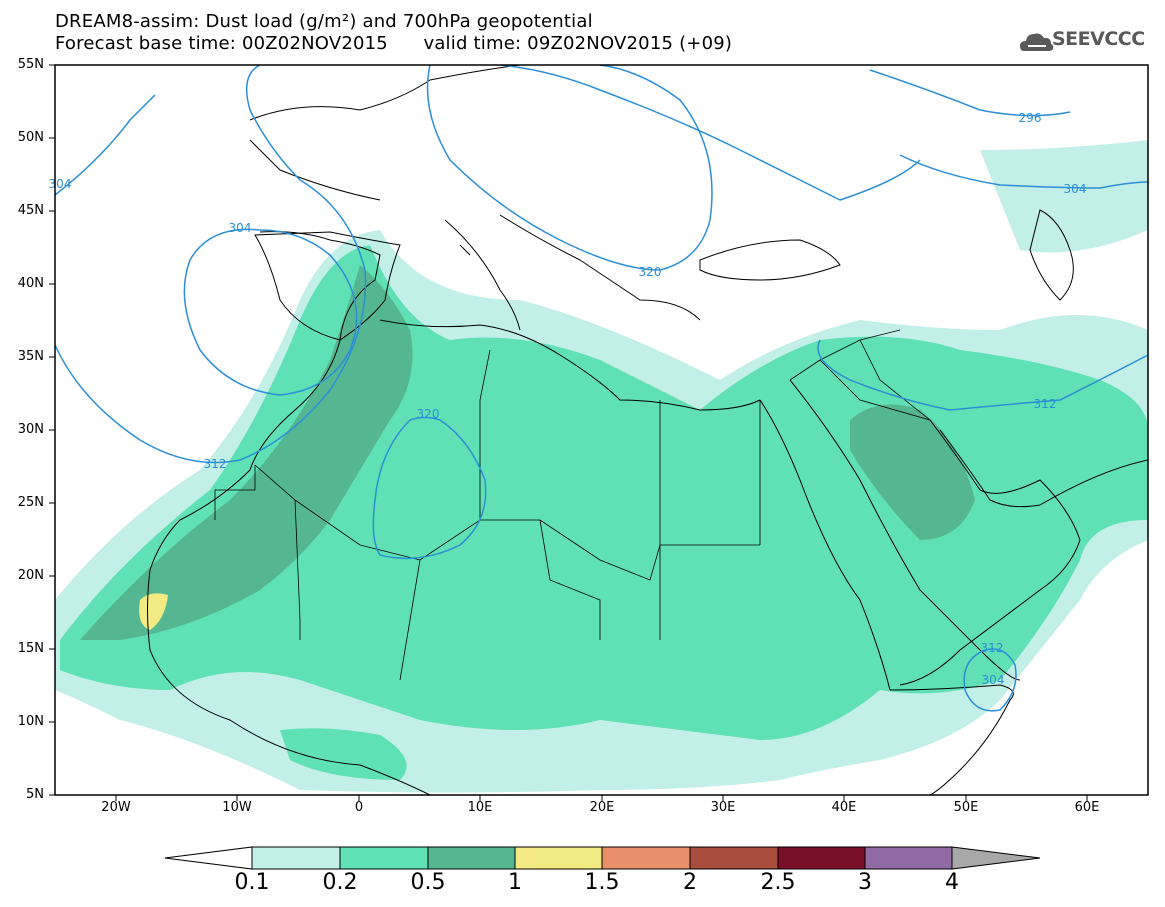  Describe the element at coordinates (951, 739) in the screenshot. I see `coastline-horn-africa` at that location.